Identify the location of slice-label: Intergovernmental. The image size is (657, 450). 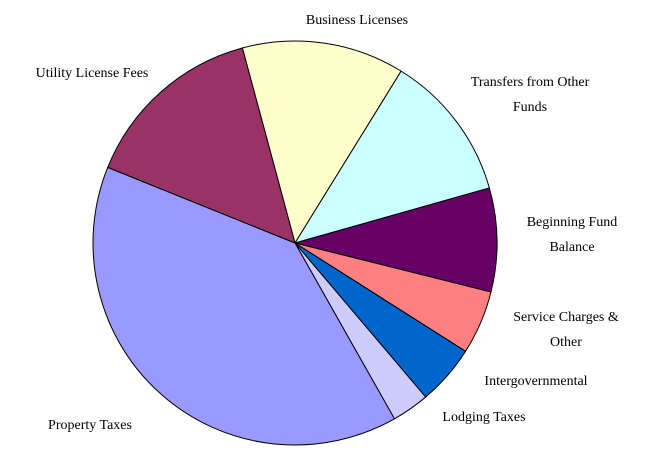
(536, 381).